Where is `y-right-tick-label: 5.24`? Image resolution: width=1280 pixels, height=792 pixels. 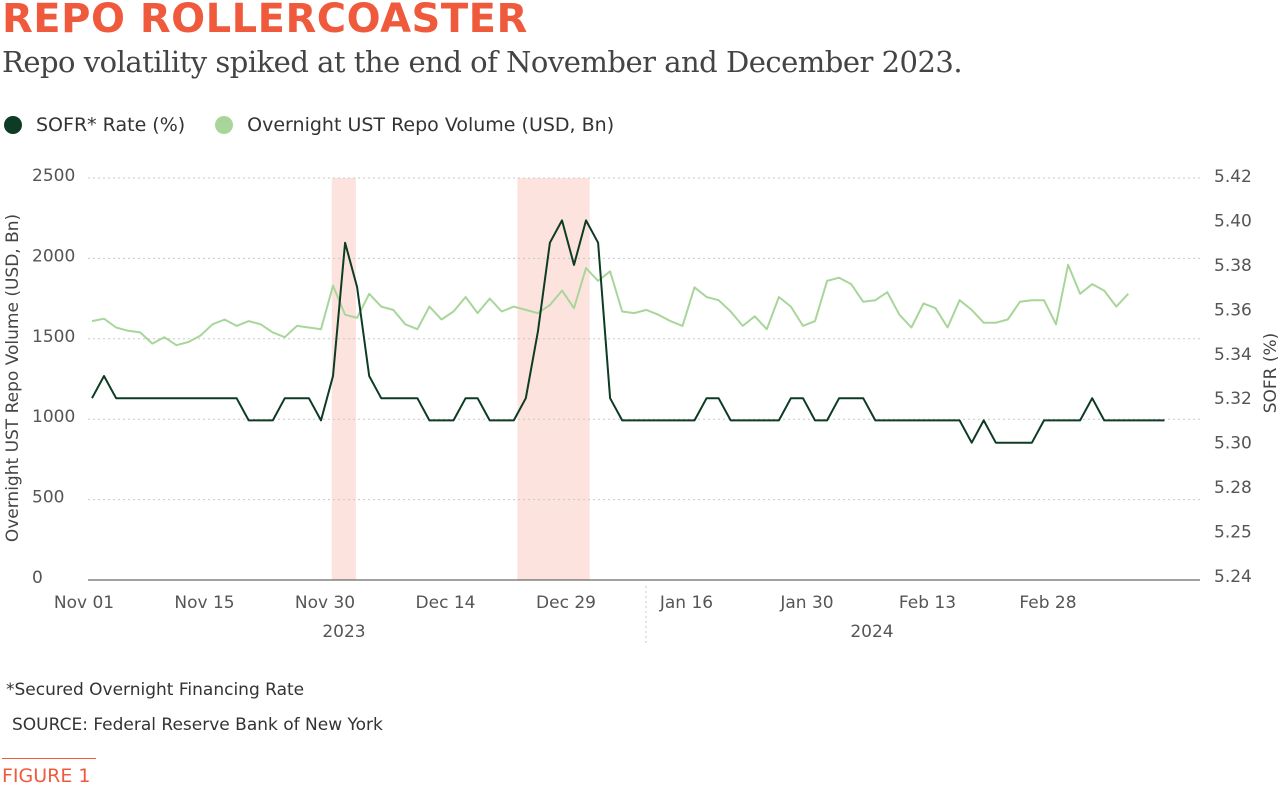
y-right-tick-label: 5.24 is located at coordinates (1233, 577).